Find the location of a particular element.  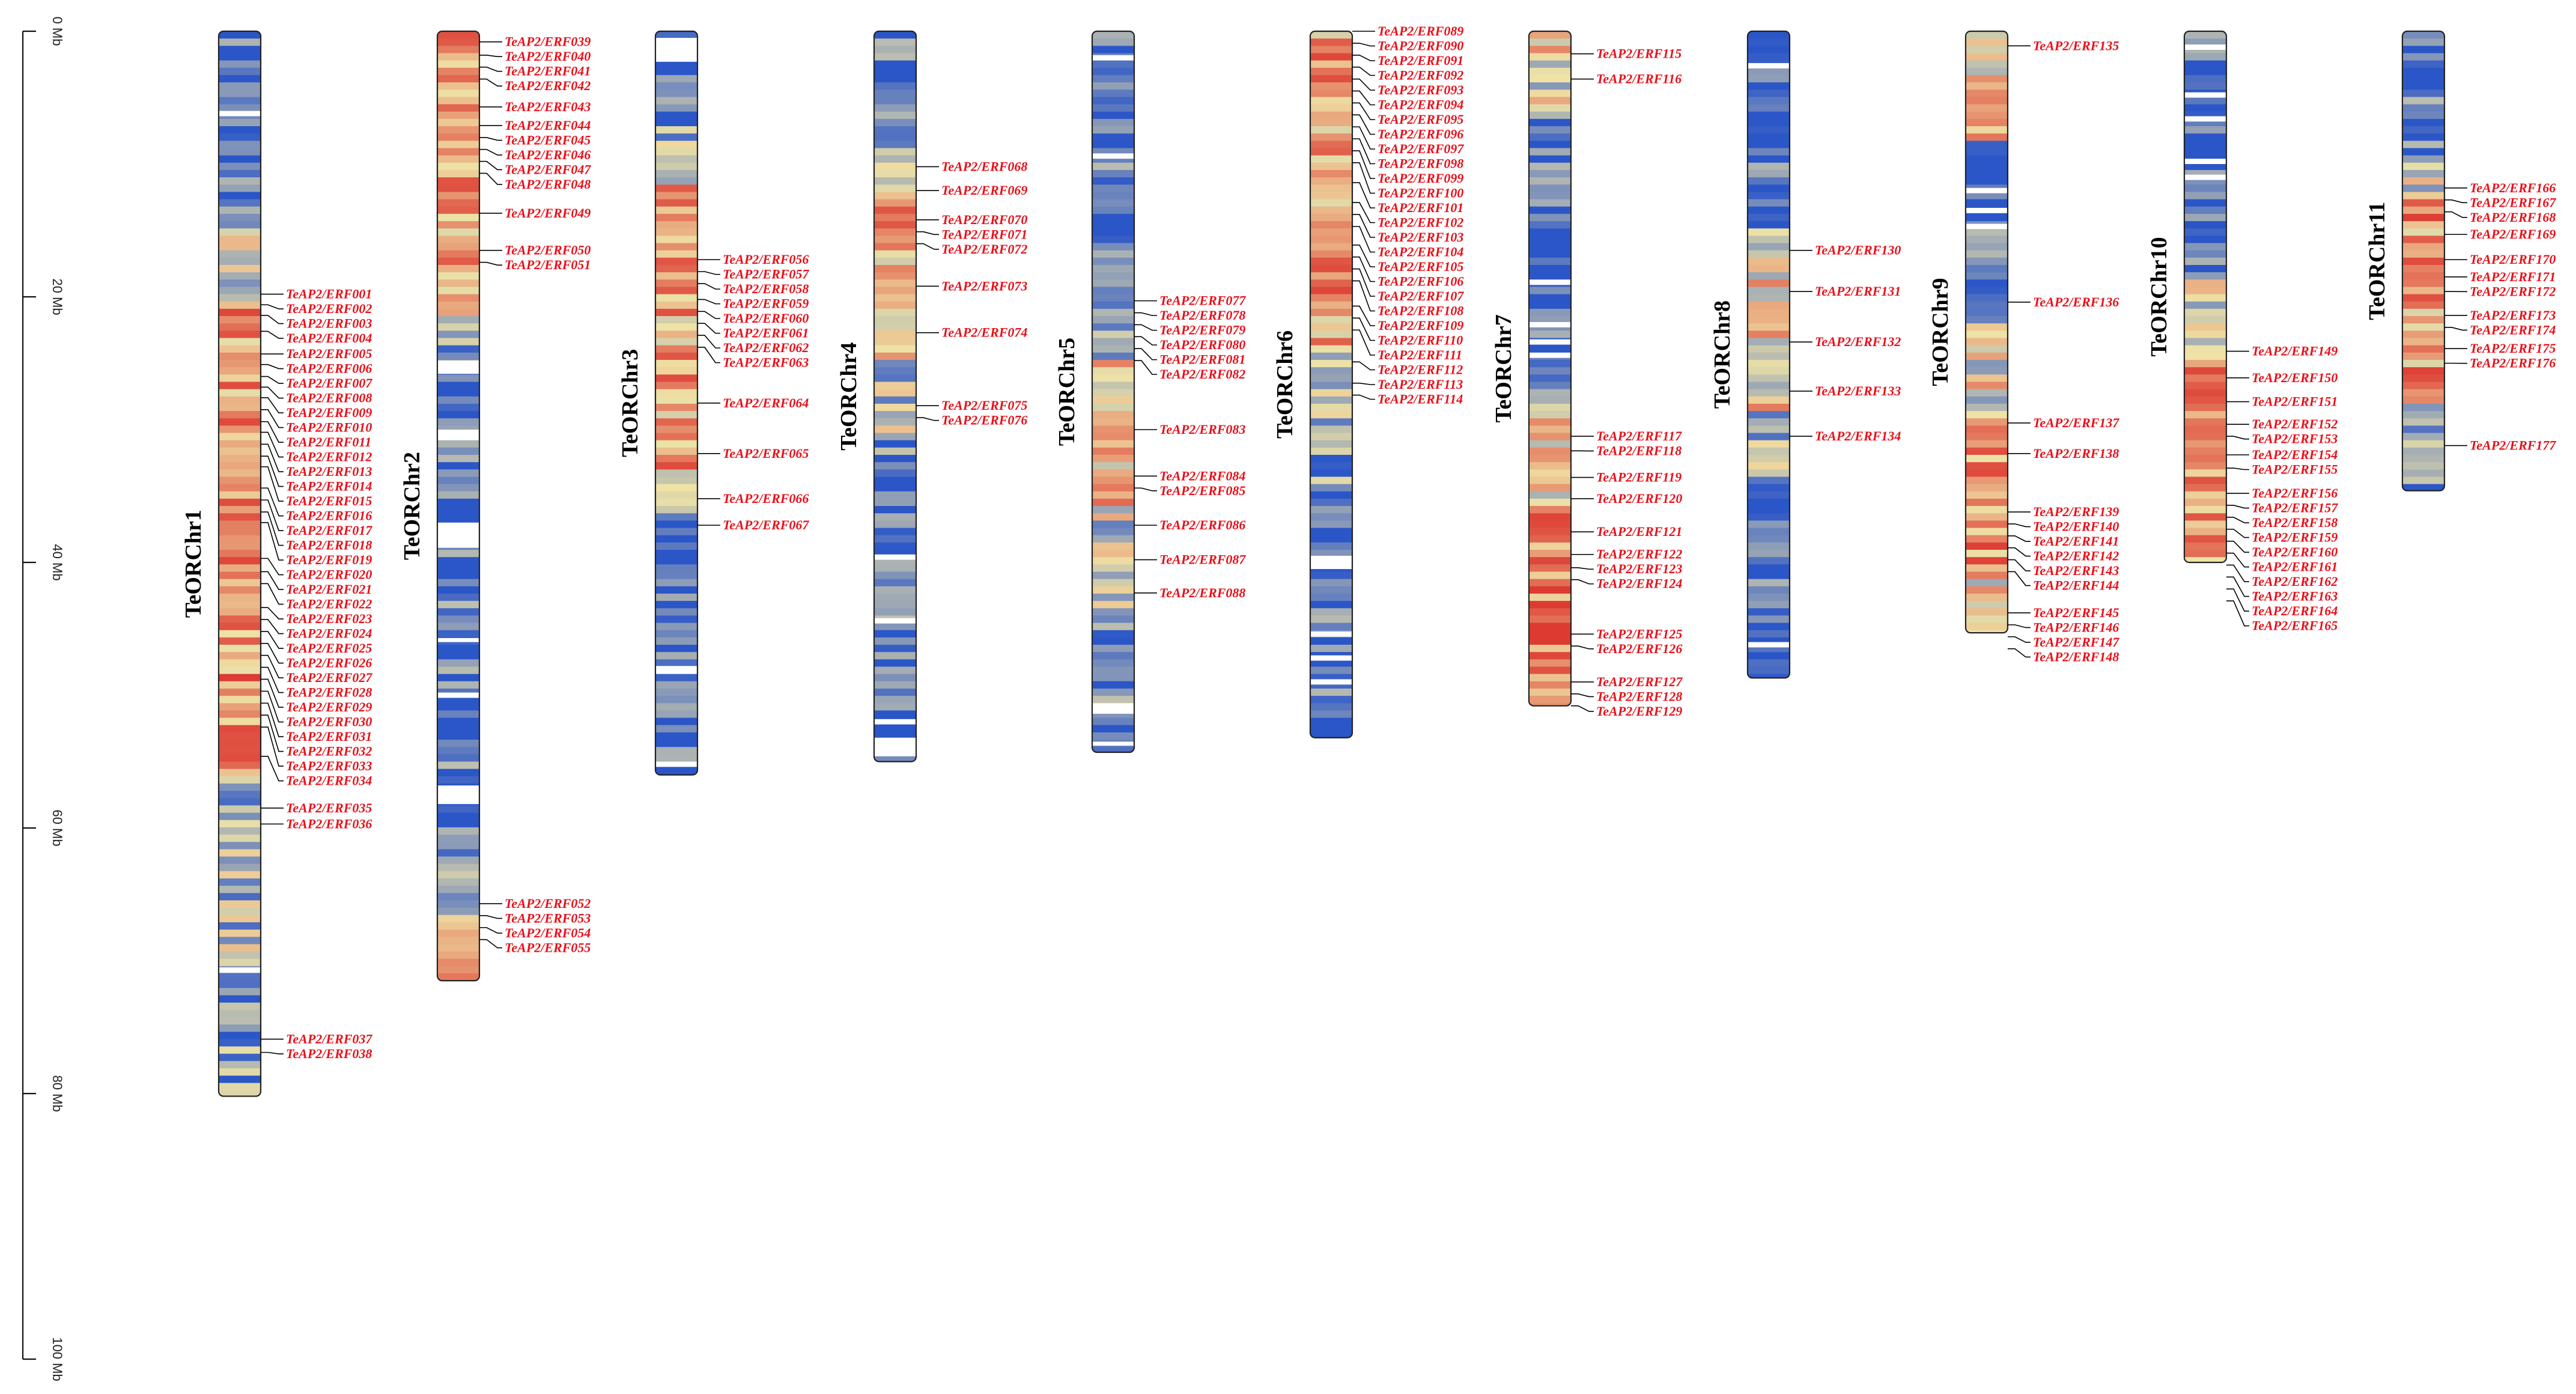

gene-label: TeAP2/ERF133 is located at coordinates (1858, 390).